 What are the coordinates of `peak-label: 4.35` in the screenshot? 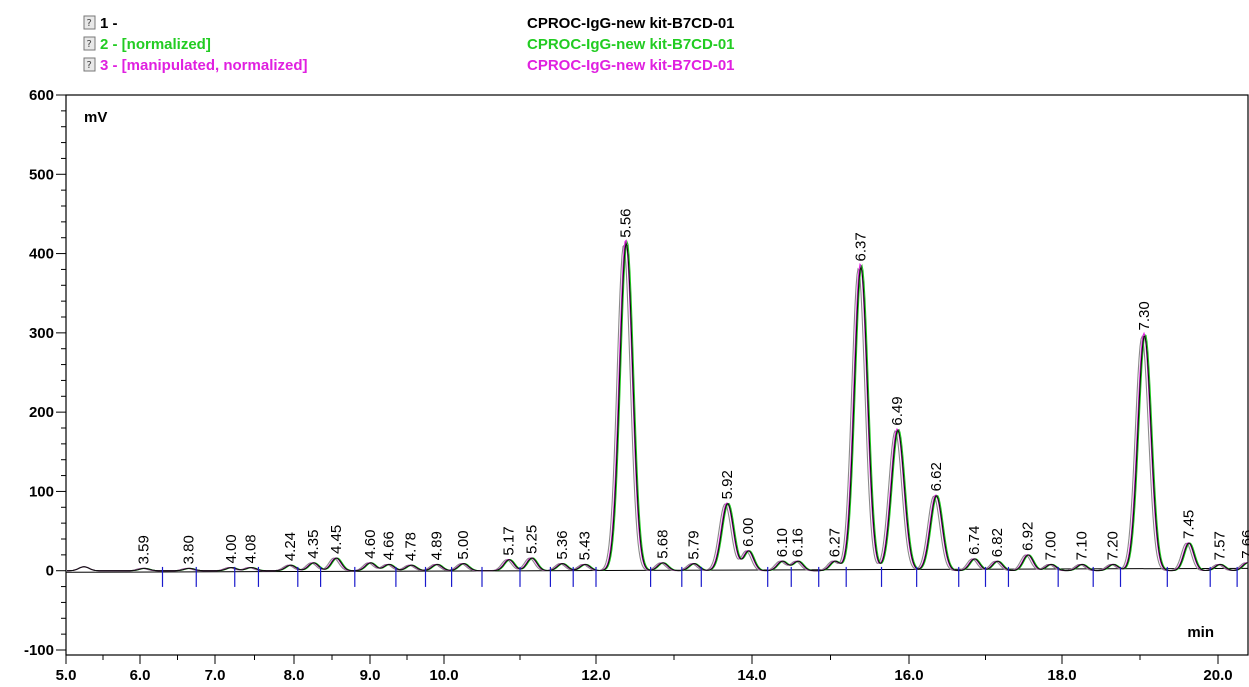 It's located at (313, 544).